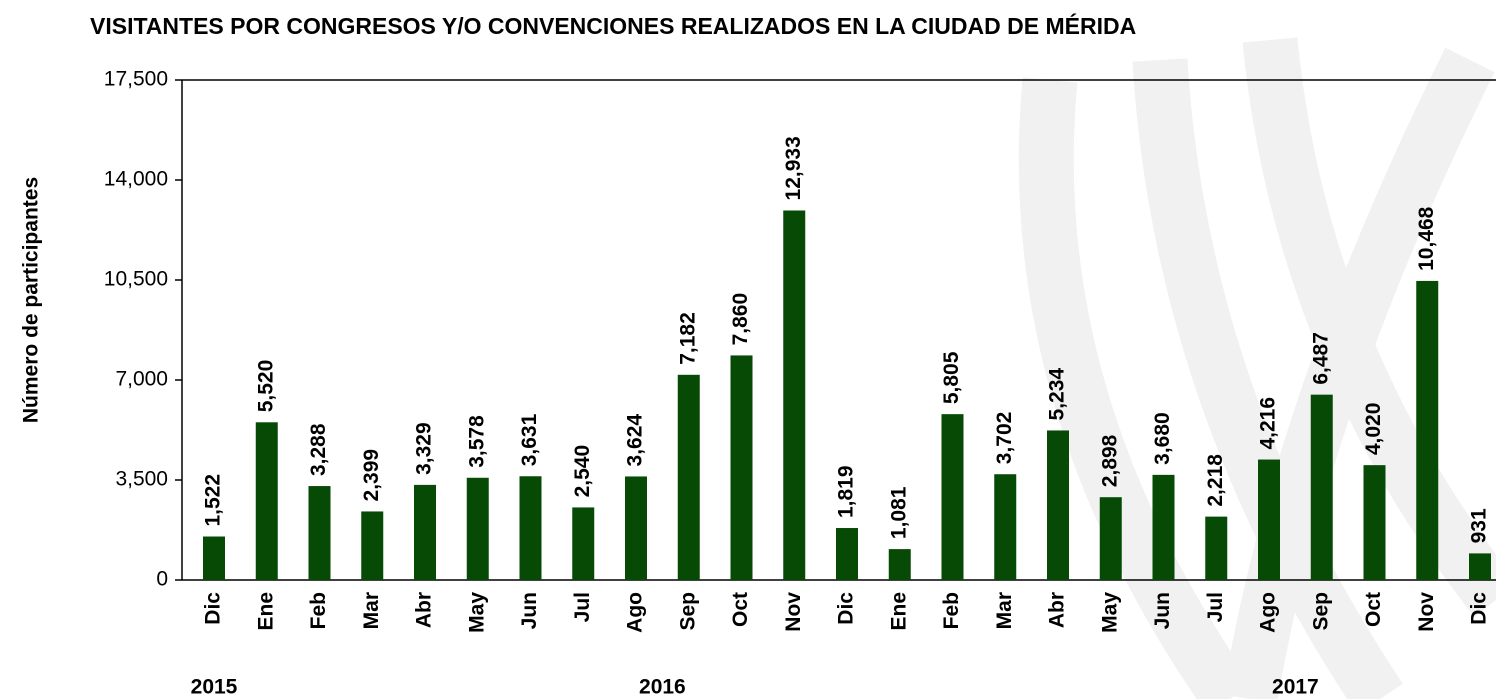  Describe the element at coordinates (424, 448) in the screenshot. I see `value-label: 3,329` at that location.